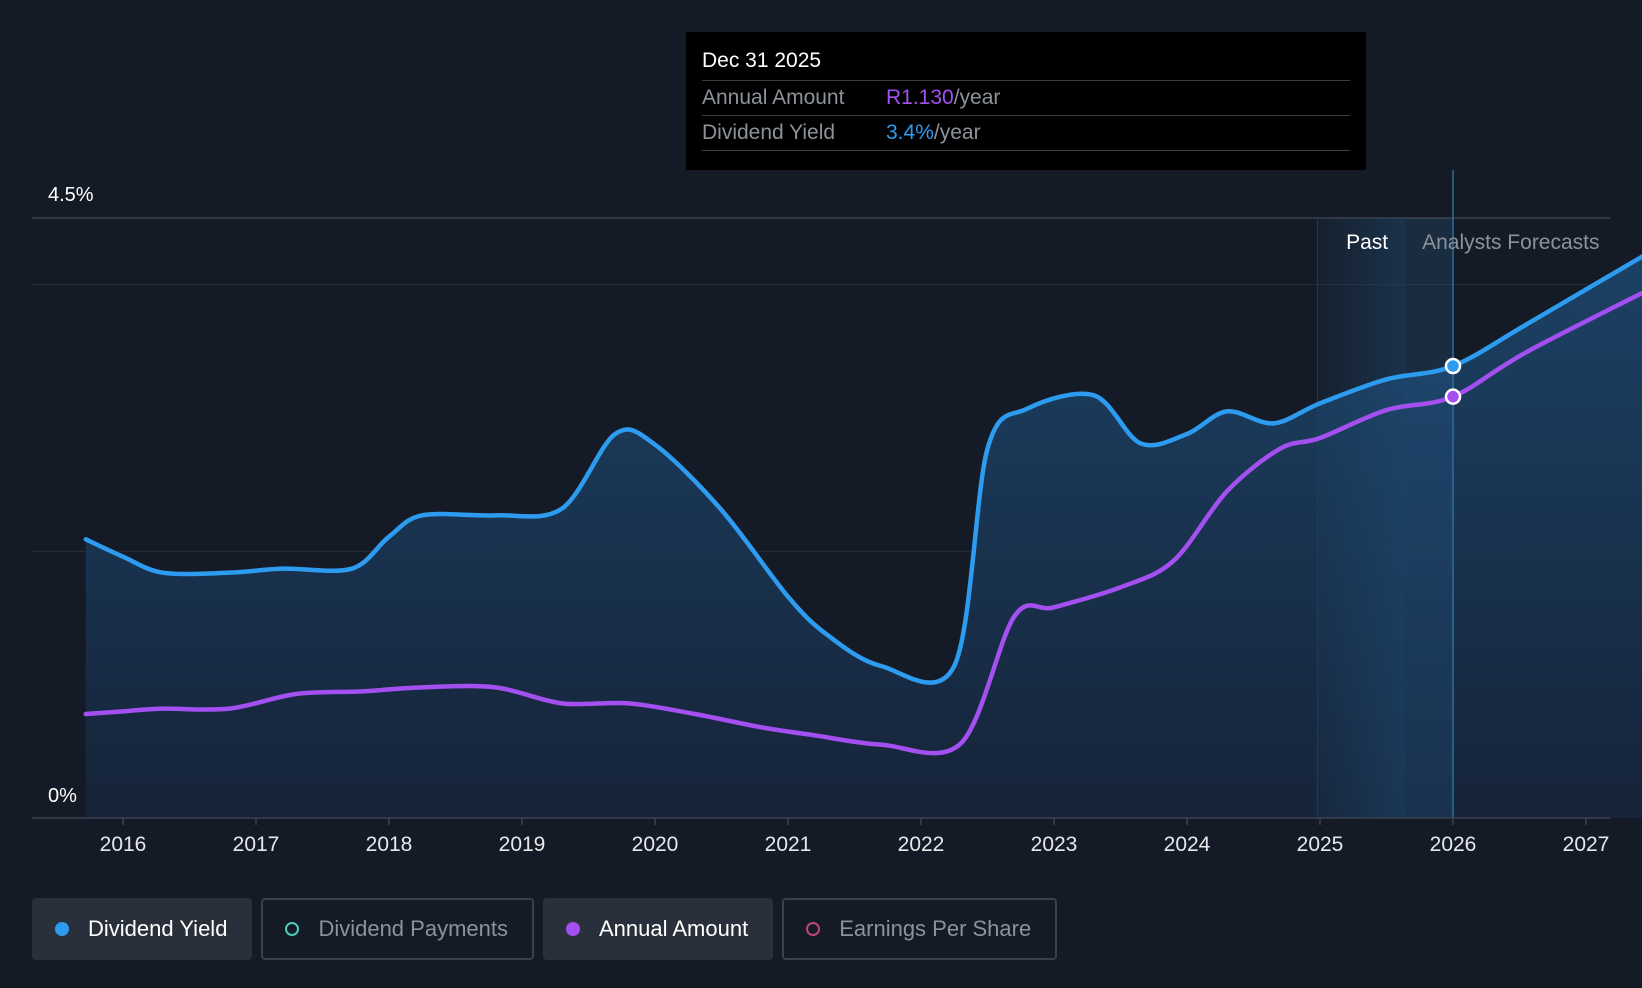 This screenshot has height=988, width=1642. Describe the element at coordinates (920, 97) in the screenshot. I see `tooltip-value: R1.130` at that location.